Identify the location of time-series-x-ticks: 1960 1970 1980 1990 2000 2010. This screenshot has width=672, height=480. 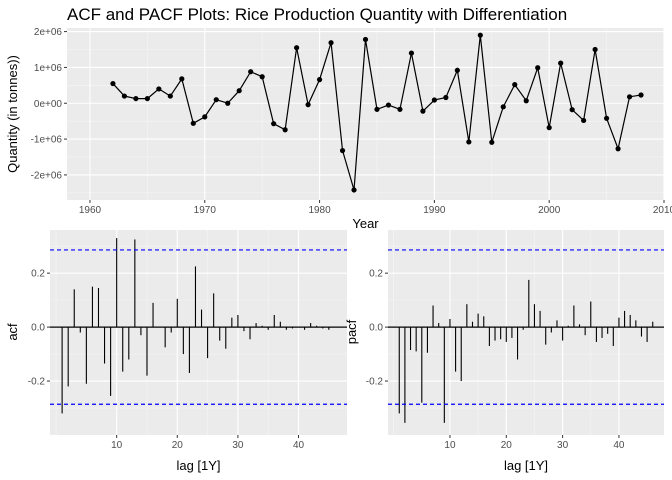
(375, 208).